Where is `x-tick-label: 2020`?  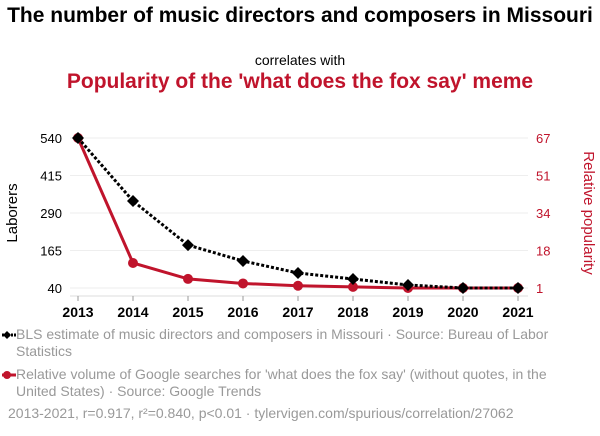
x-tick-label: 2020 is located at coordinates (462, 312).